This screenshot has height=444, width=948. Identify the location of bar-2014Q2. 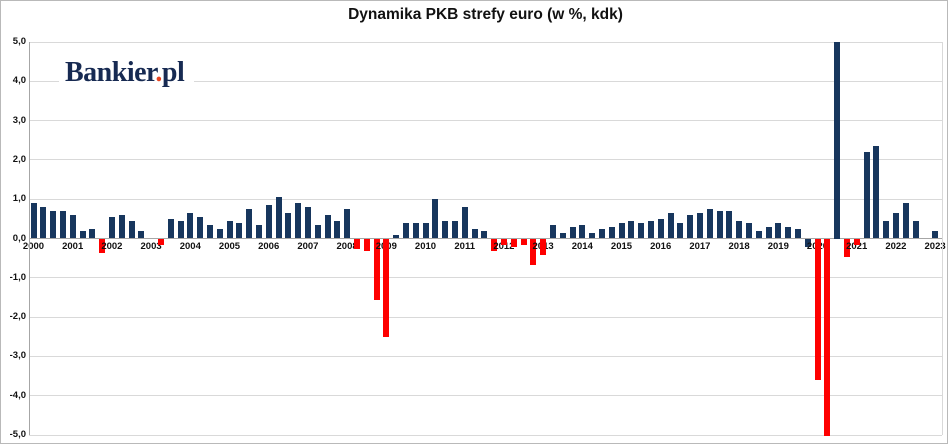
(592, 235).